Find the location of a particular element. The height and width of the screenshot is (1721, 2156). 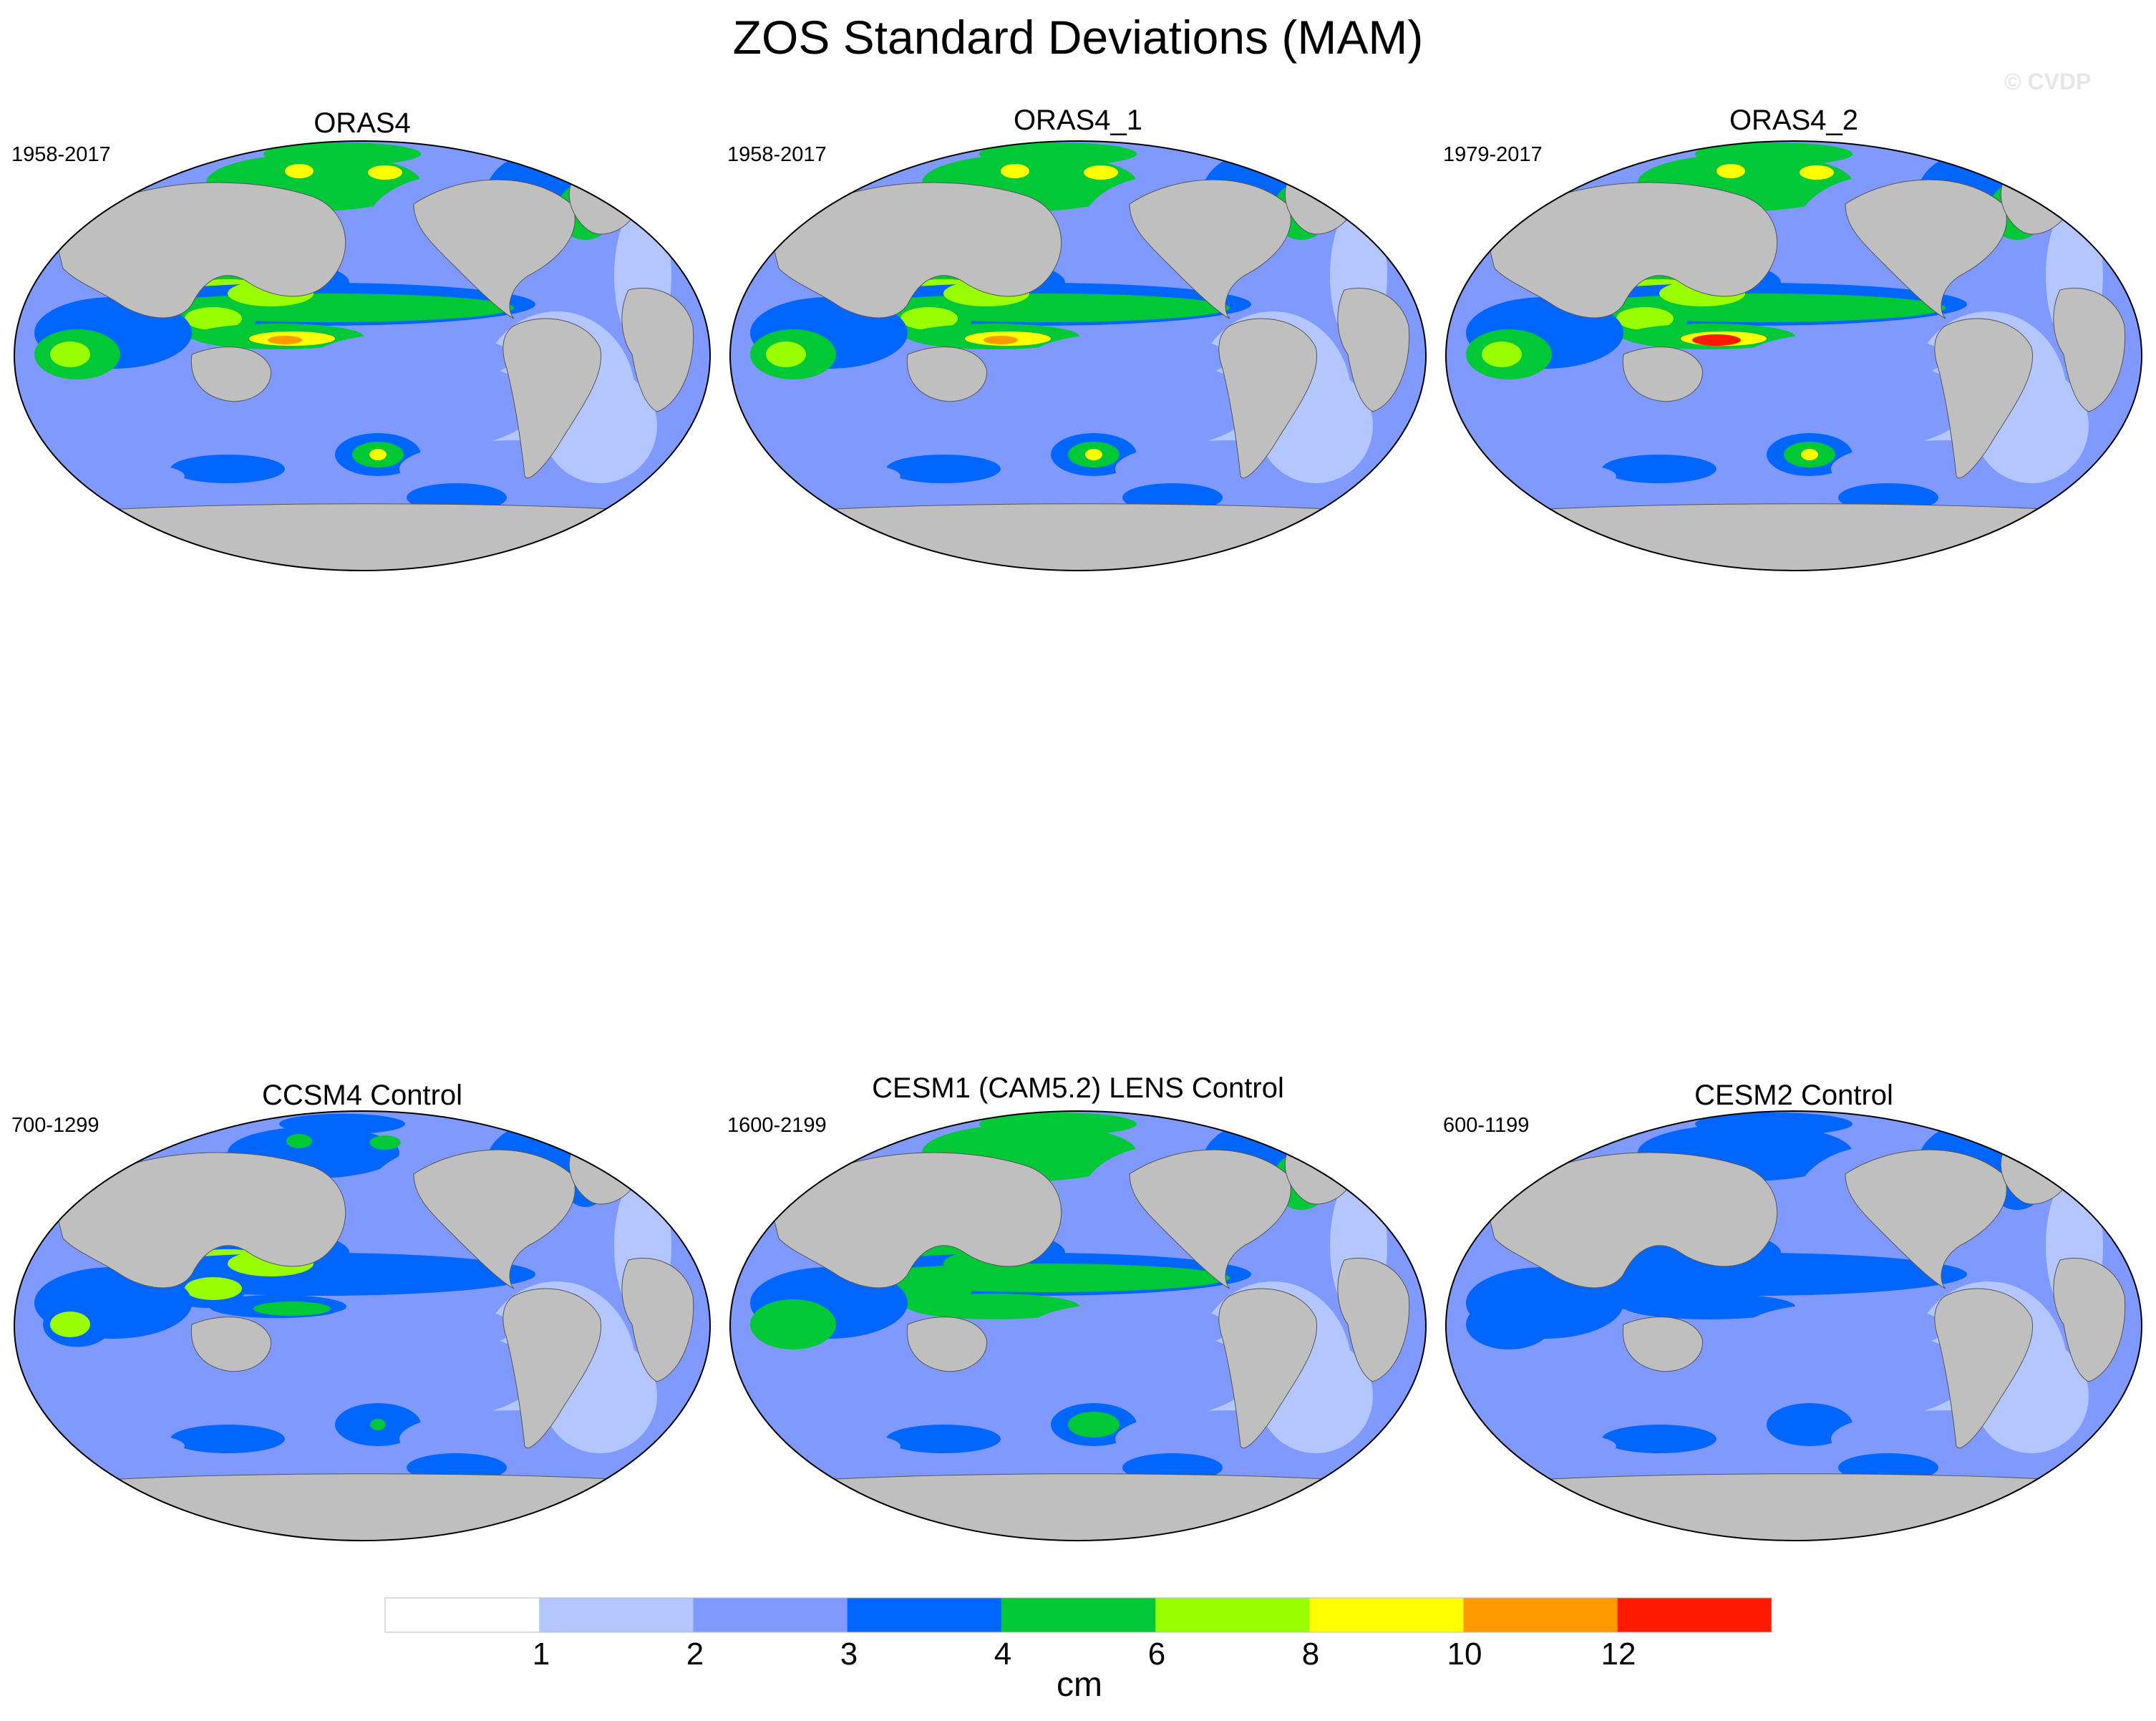

panel-title: ORAS4_2 is located at coordinates (1794, 120).